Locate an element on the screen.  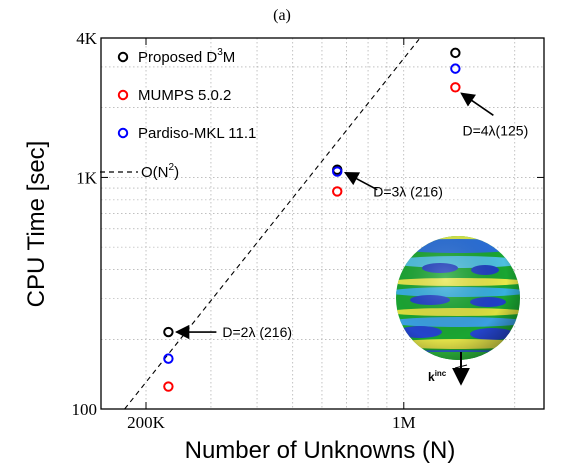
legend-label-pardiso: Pardiso-MKL 11.1 is located at coordinates (197, 133).